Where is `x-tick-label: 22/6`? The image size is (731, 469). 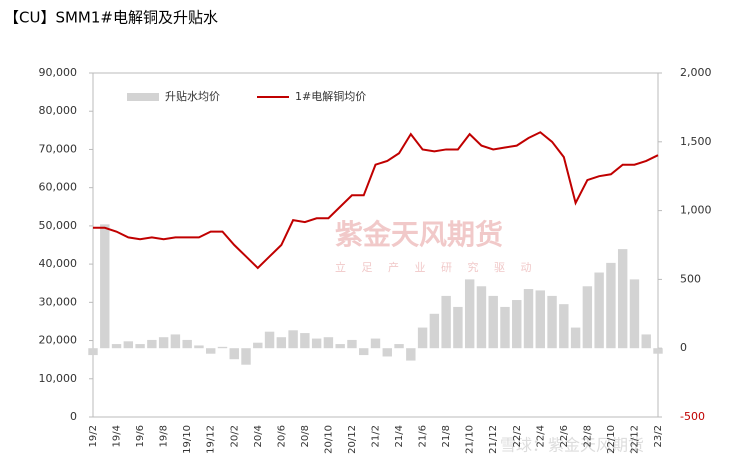 x-tick-label: 22/6 is located at coordinates (564, 436).